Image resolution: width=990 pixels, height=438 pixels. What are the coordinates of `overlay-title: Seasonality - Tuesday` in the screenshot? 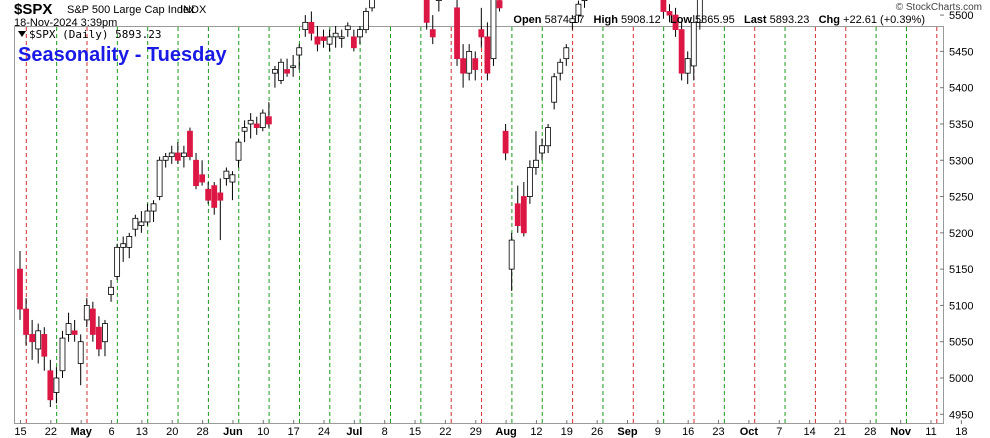 It's located at (122, 55).